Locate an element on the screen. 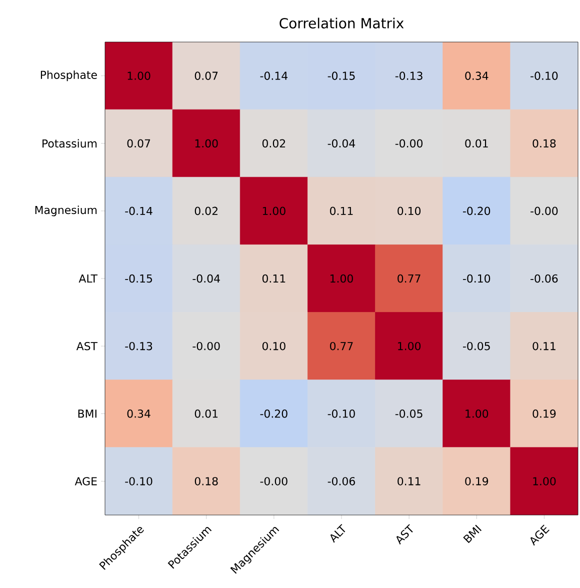 This screenshot has width=580, height=588. y-tick-label: Potassium is located at coordinates (69, 143).